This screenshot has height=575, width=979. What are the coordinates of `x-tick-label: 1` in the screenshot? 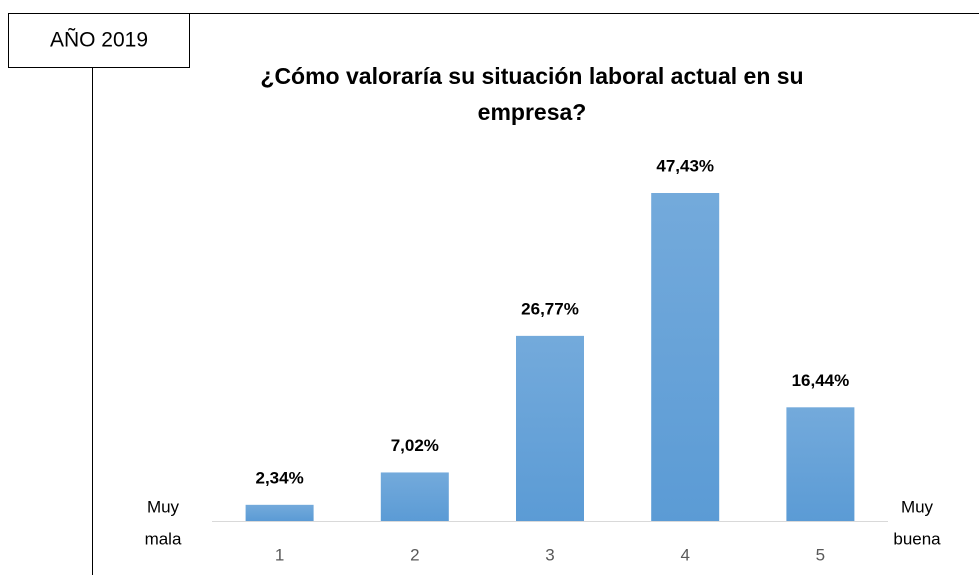 It's located at (279, 554).